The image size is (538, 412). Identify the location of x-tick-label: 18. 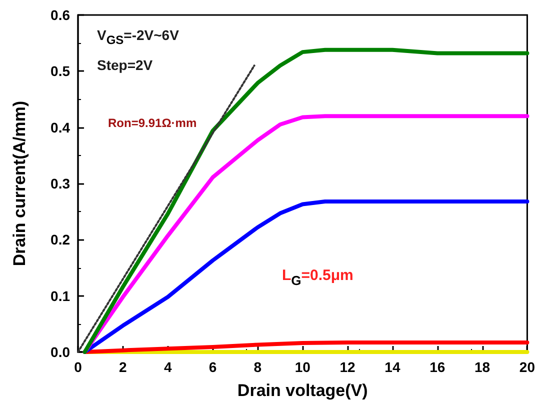
(482, 367).